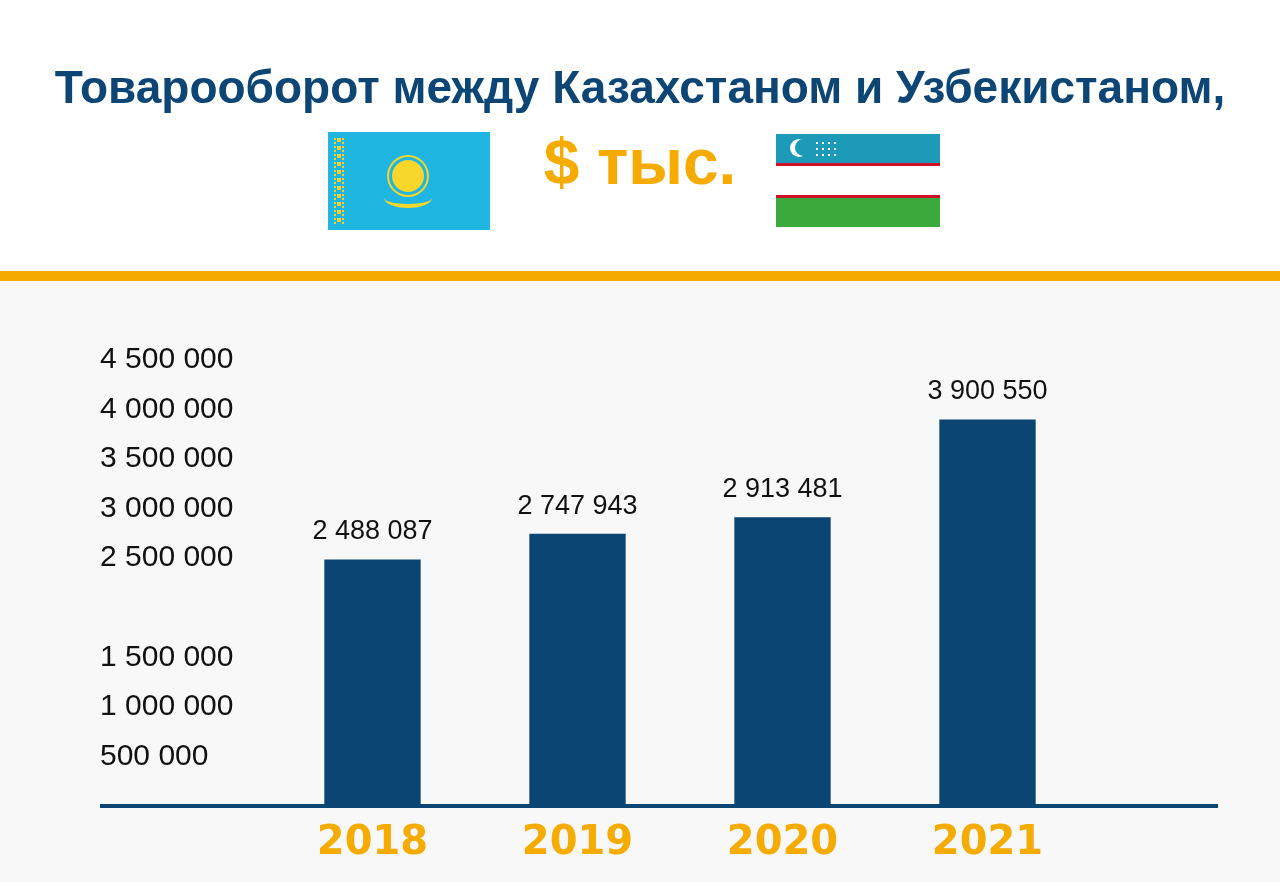 This screenshot has width=1280, height=882. What do you see at coordinates (987, 390) in the screenshot?
I see `data-label: 3 900 550` at bounding box center [987, 390].